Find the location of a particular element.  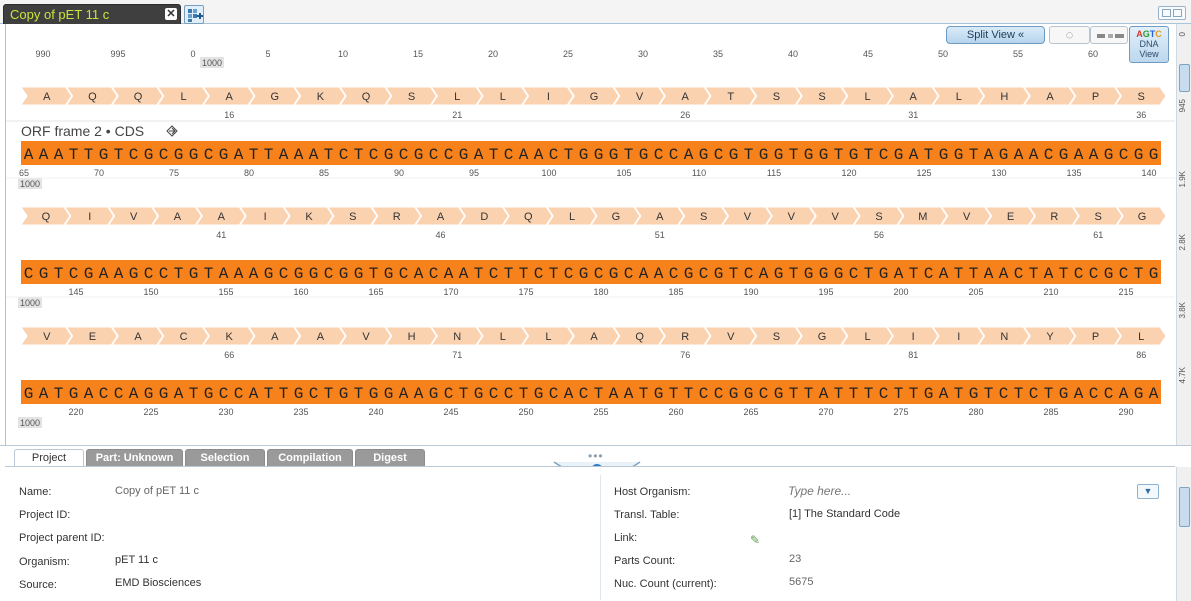

refresh-icon: ◌ is located at coordinates (1069, 35).